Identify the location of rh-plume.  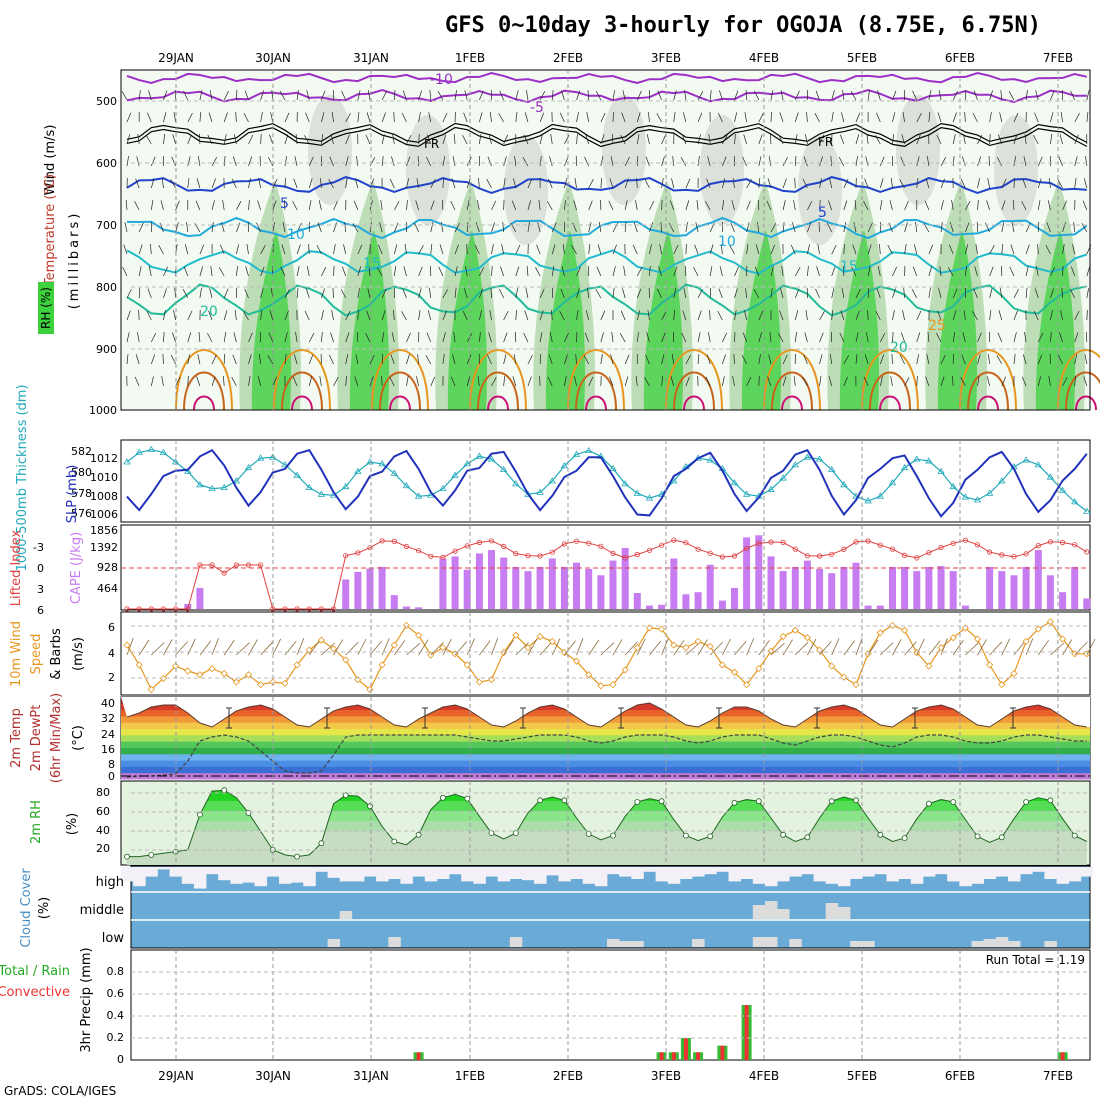
(467, 320).